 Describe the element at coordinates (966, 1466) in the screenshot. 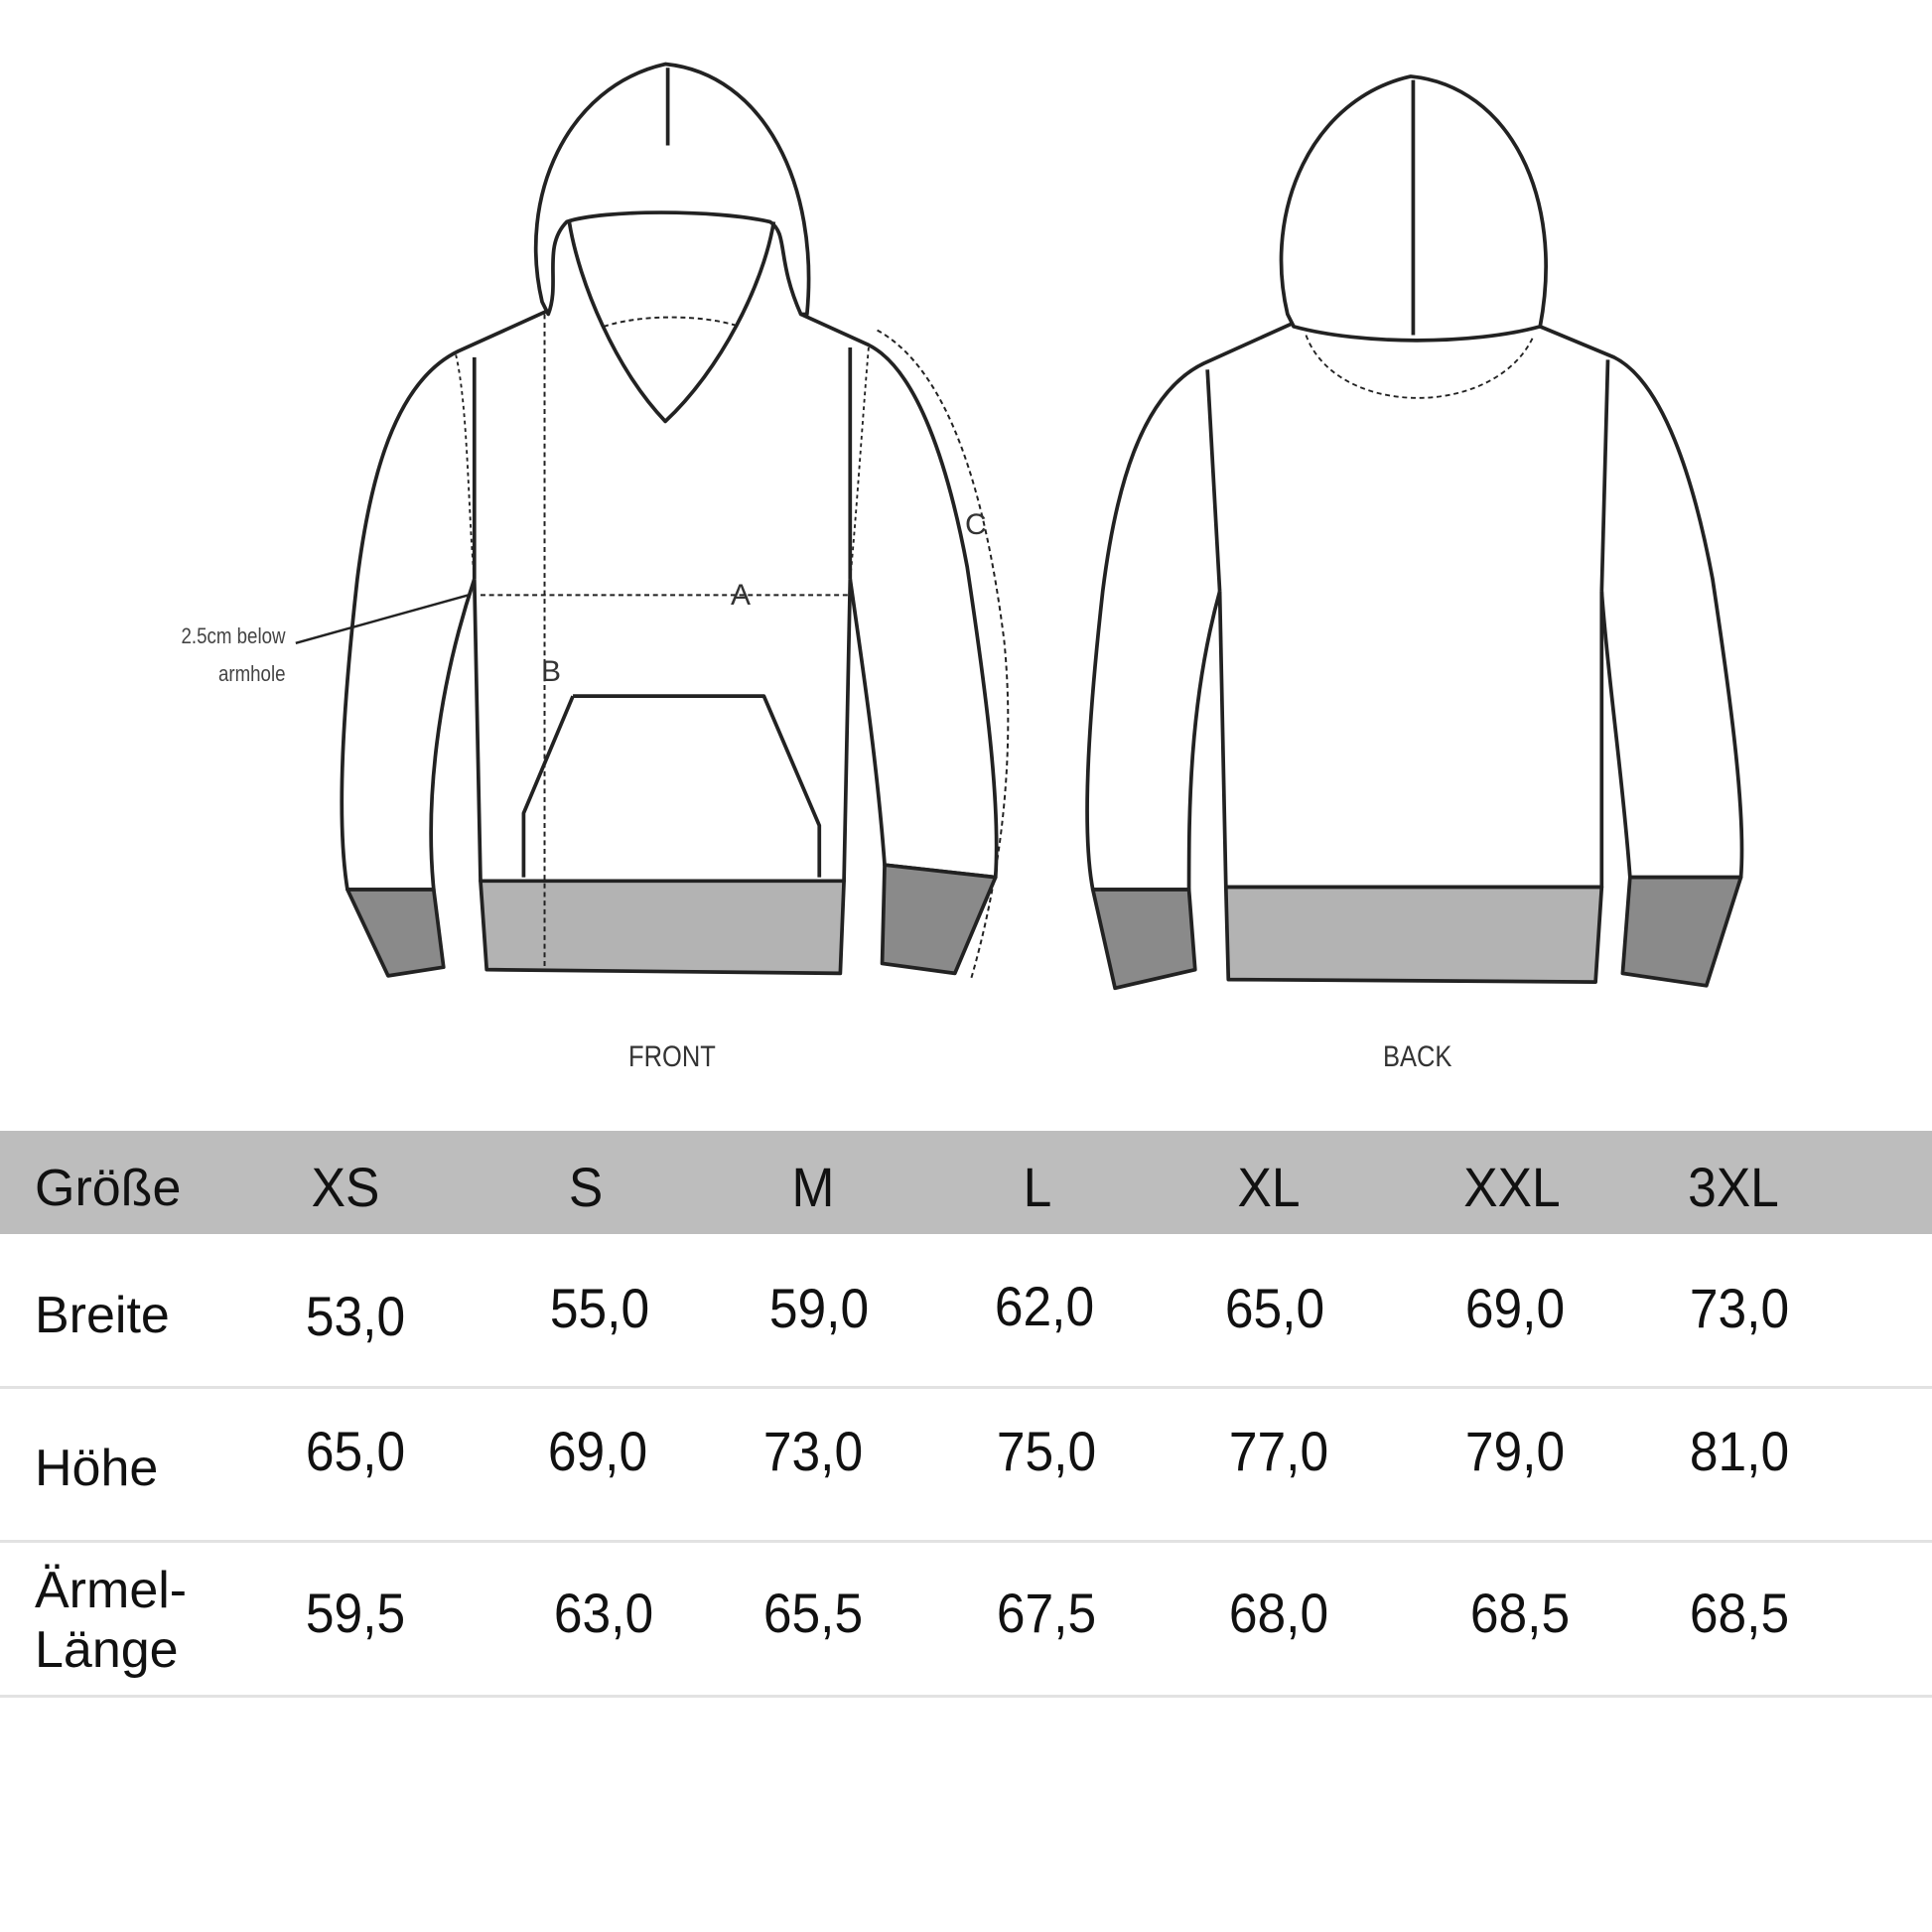

I see `table-row-hoehe: Höhe 65,0 69,0 73,0 75,0 77,0 79,0 81,0` at that location.